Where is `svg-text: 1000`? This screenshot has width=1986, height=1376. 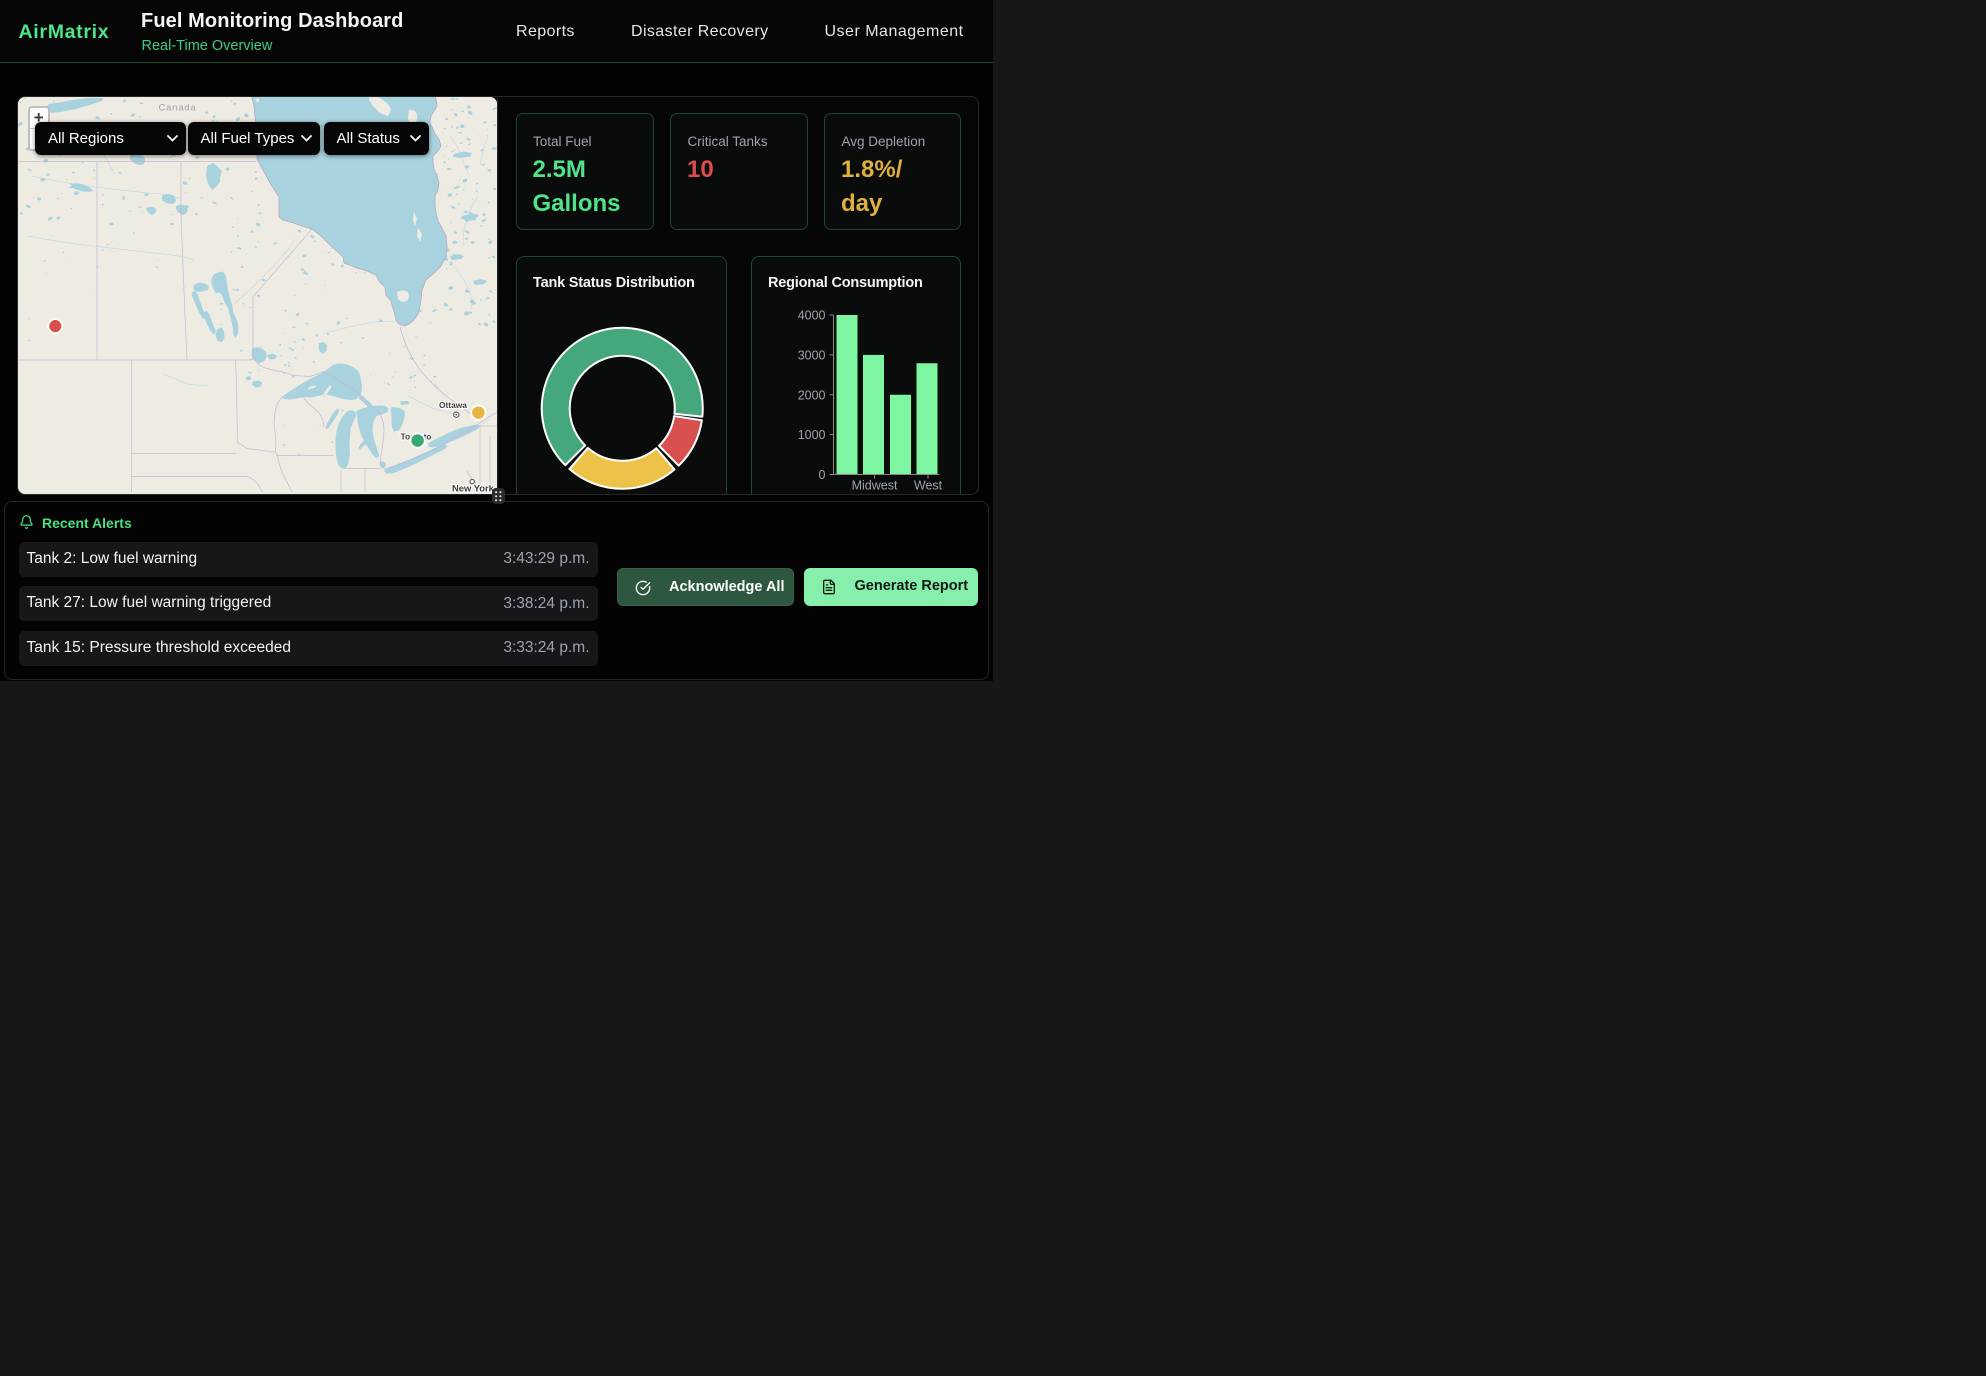 svg-text: 1000 is located at coordinates (811, 435).